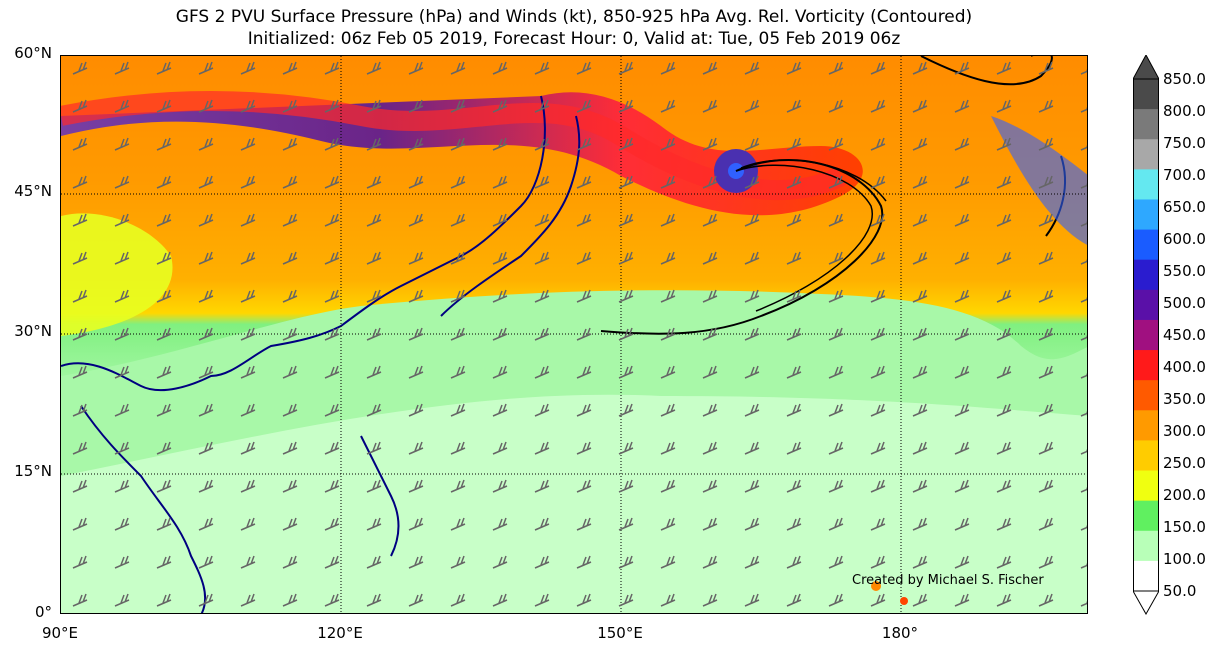 The height and width of the screenshot is (652, 1219). What do you see at coordinates (1039, 180) in the screenshot?
I see `dateline-jet` at bounding box center [1039, 180].